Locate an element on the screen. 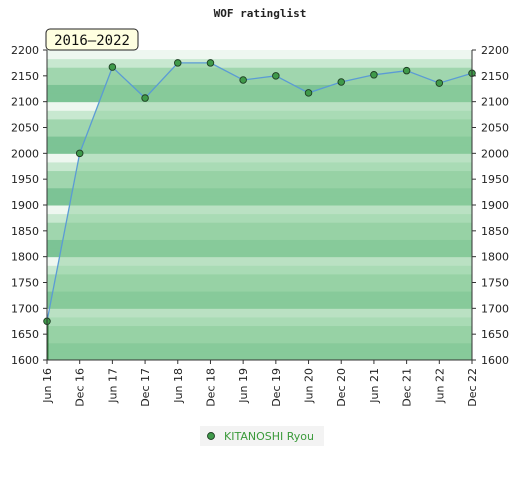  legend-marker is located at coordinates (211, 436).